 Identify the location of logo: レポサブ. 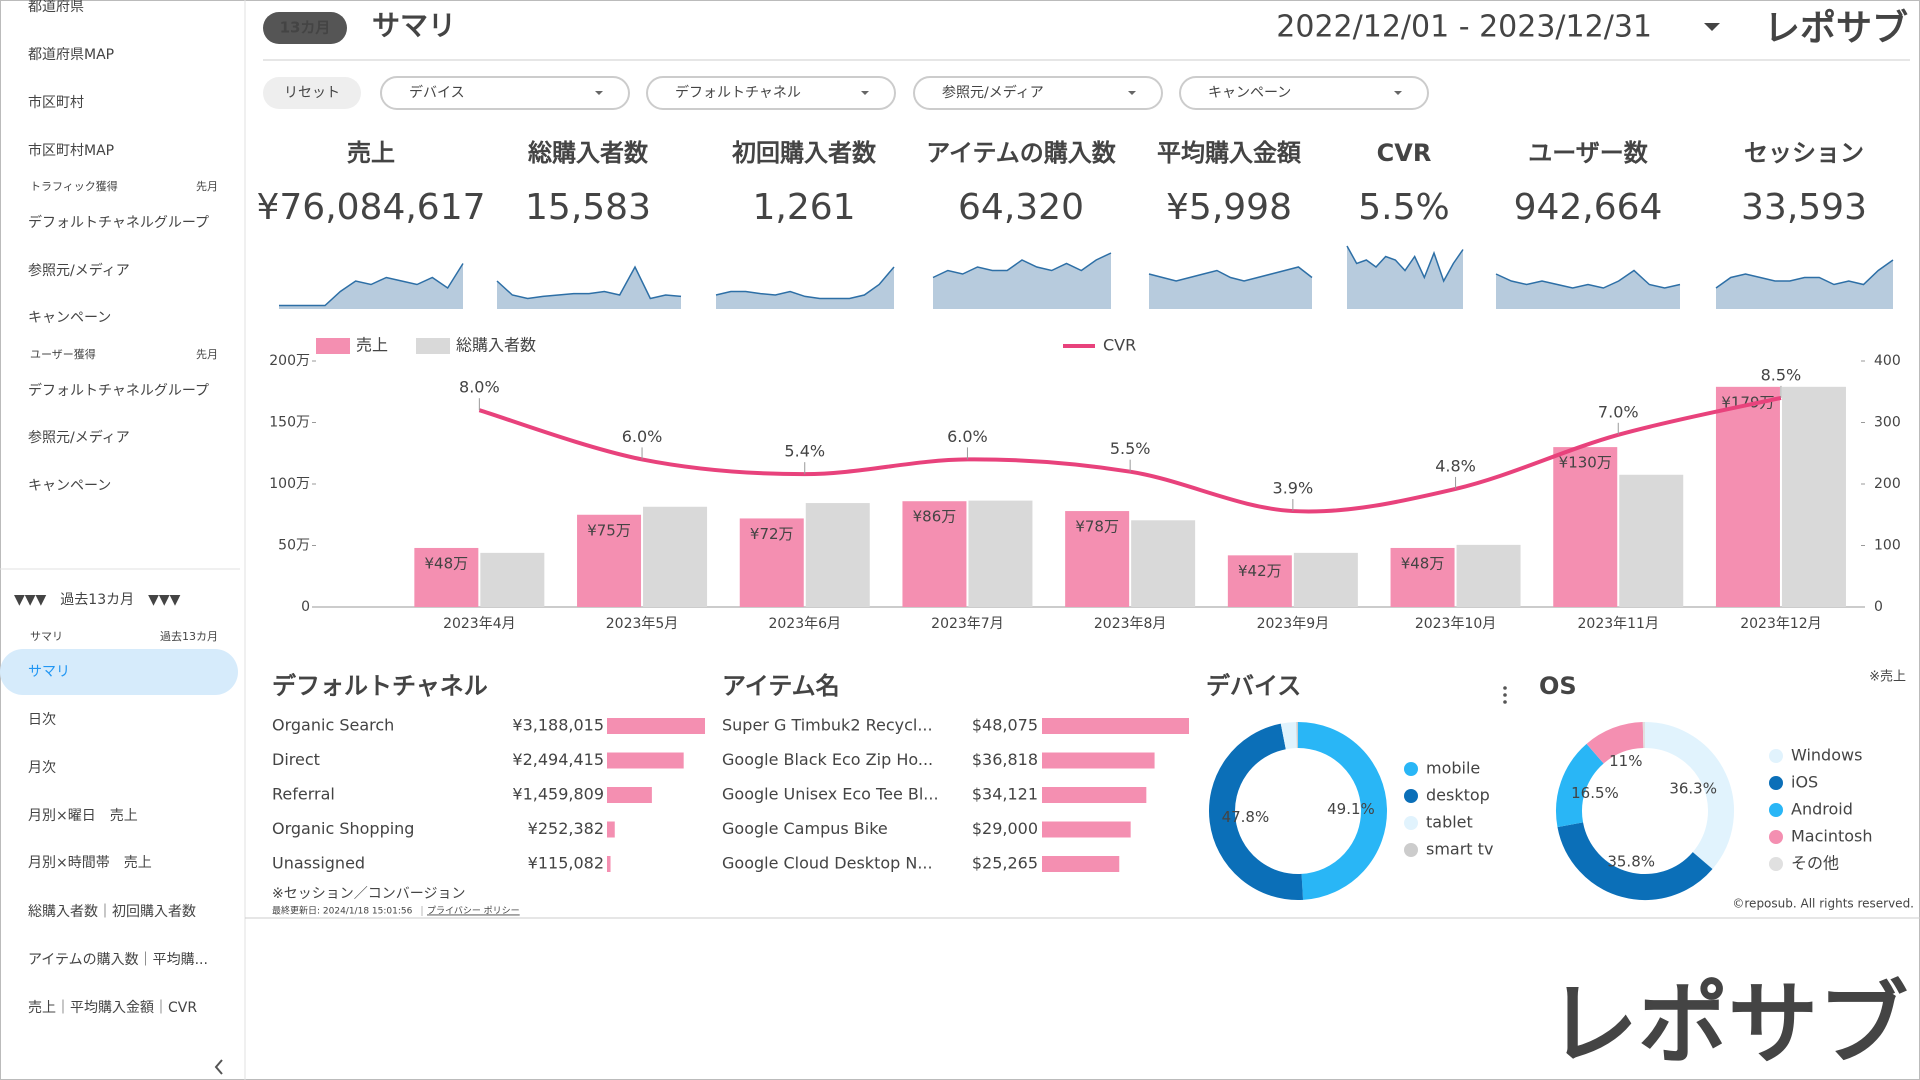
(1836, 28).